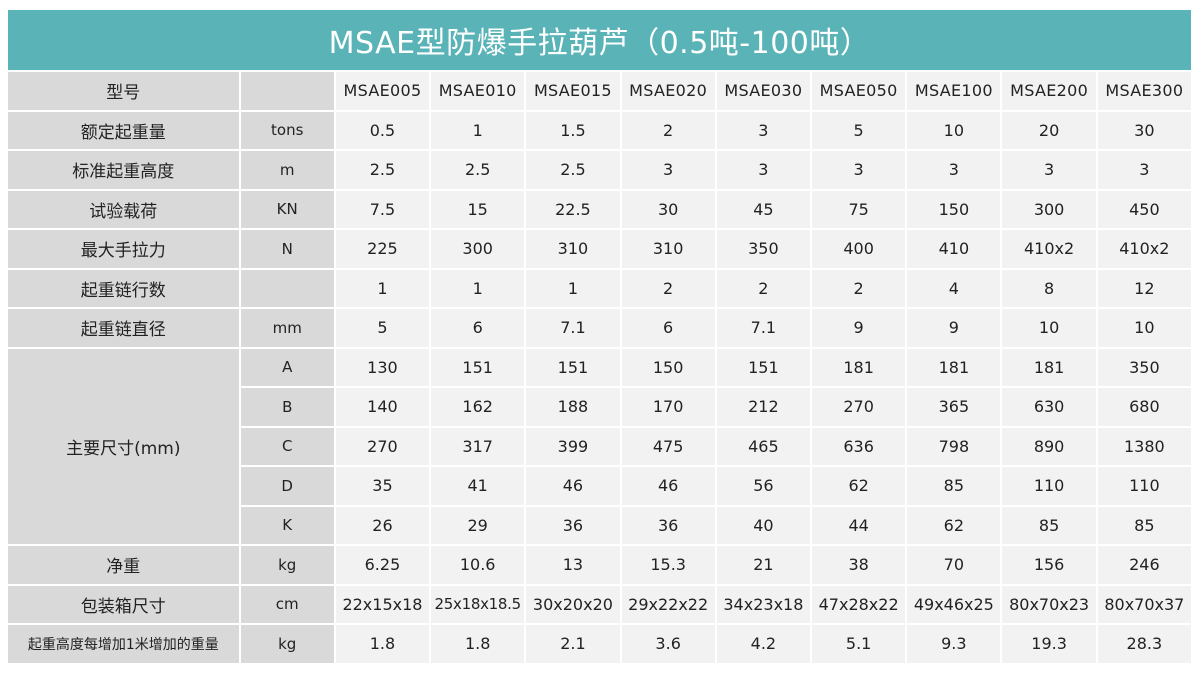 This screenshot has width=1203, height=681. What do you see at coordinates (763, 446) in the screenshot?
I see `value-cell: 465` at bounding box center [763, 446].